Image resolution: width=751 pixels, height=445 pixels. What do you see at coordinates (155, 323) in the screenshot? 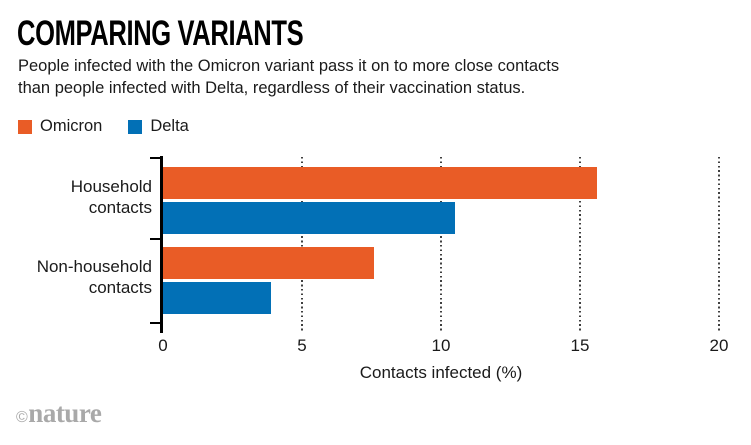
I see `y-axis-tick-bottom` at bounding box center [155, 323].